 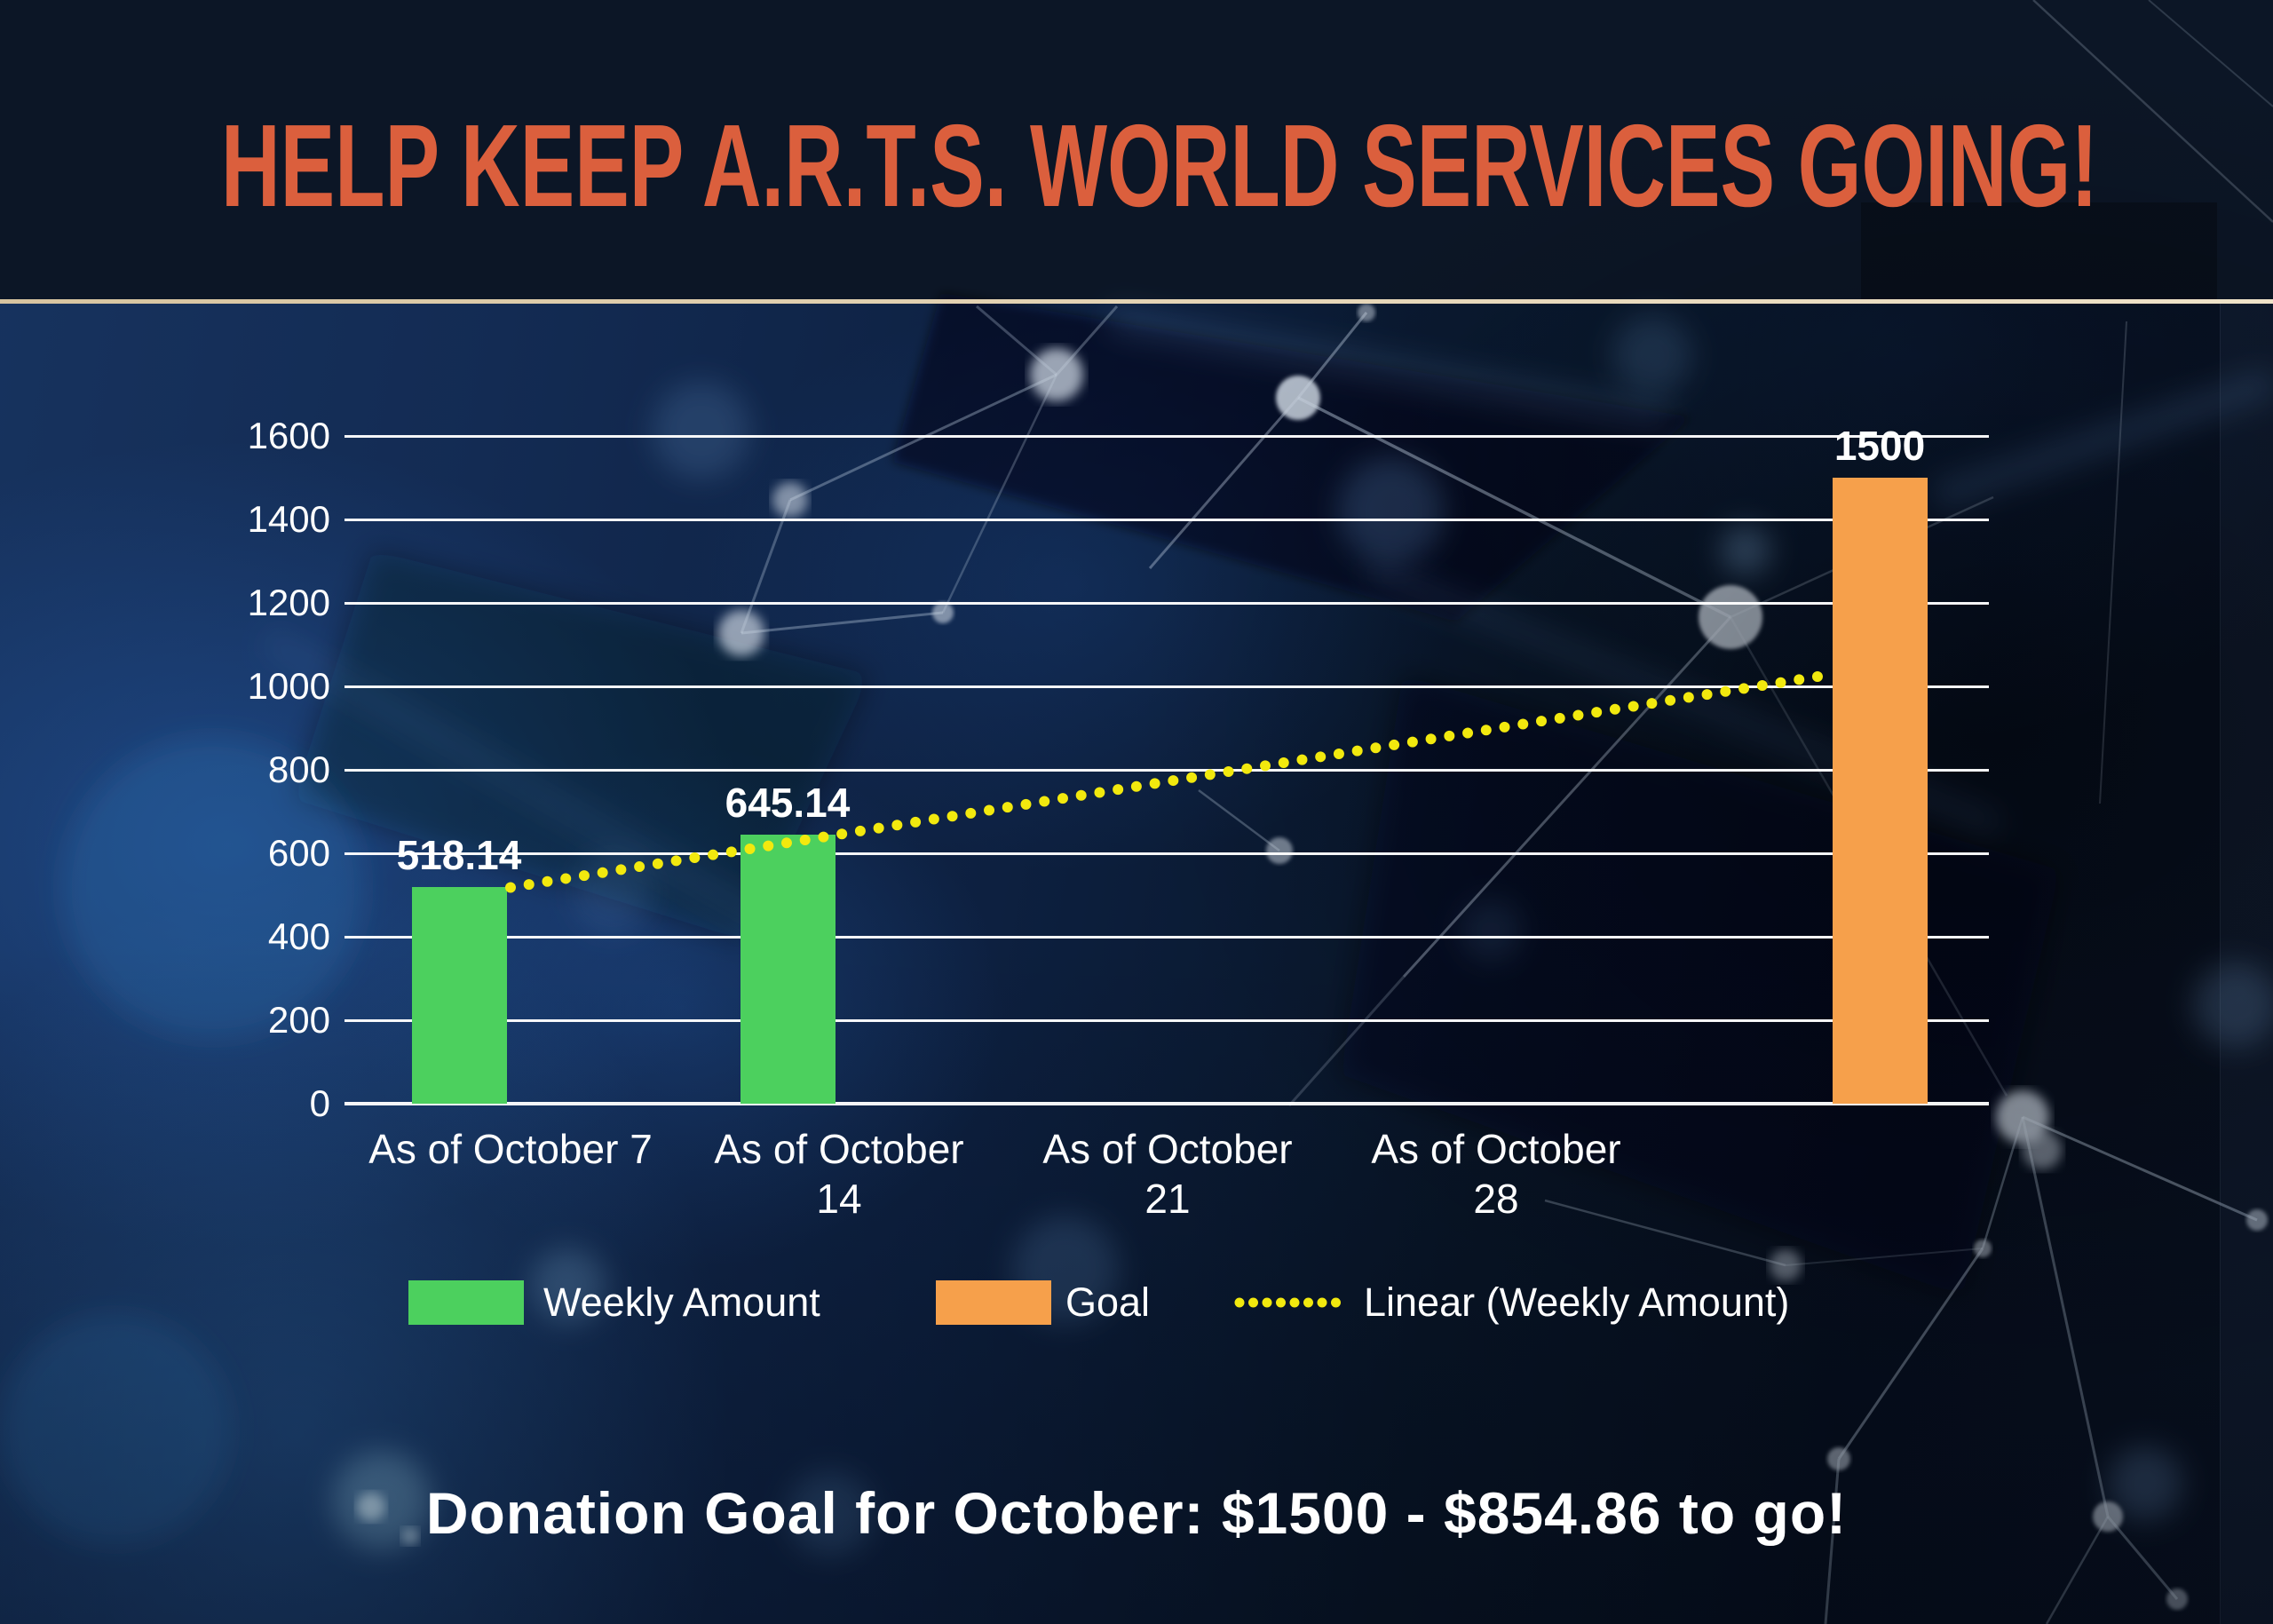 I want to click on legend-swatch-weekly-amount, so click(x=466, y=1302).